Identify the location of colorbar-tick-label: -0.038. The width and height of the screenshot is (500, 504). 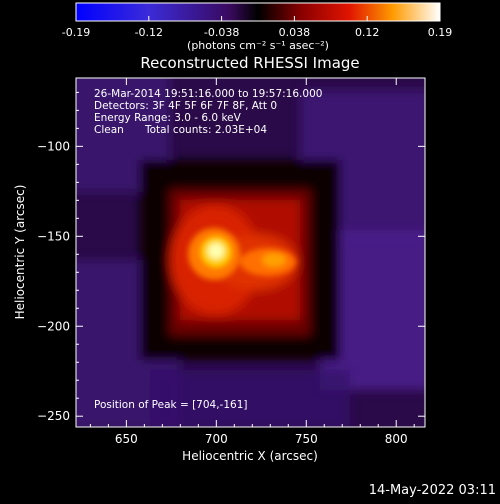
(221, 32).